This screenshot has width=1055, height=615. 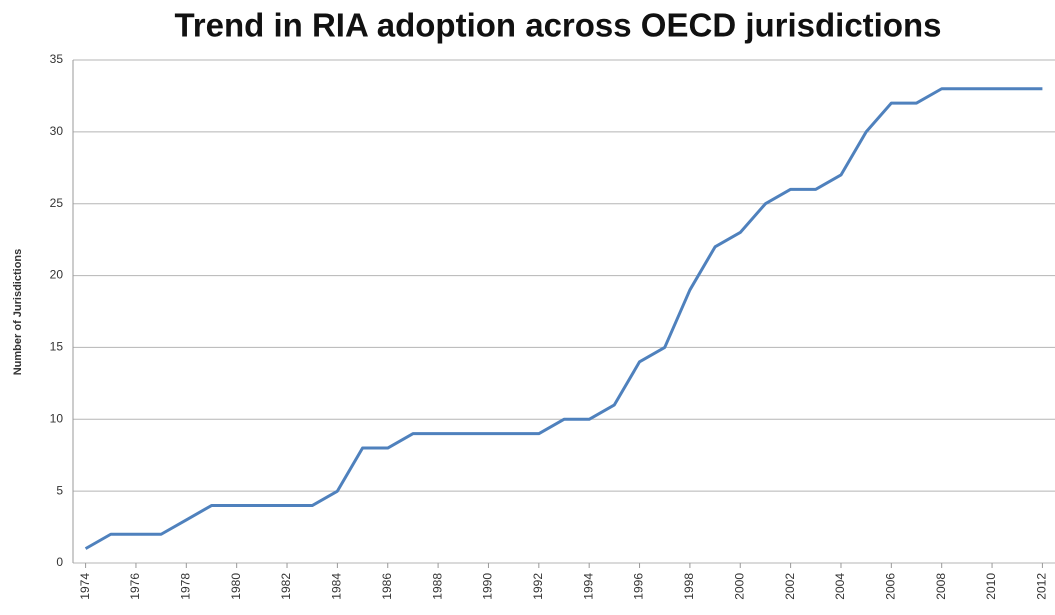 What do you see at coordinates (57, 203) in the screenshot?
I see `y-tick-label: 25` at bounding box center [57, 203].